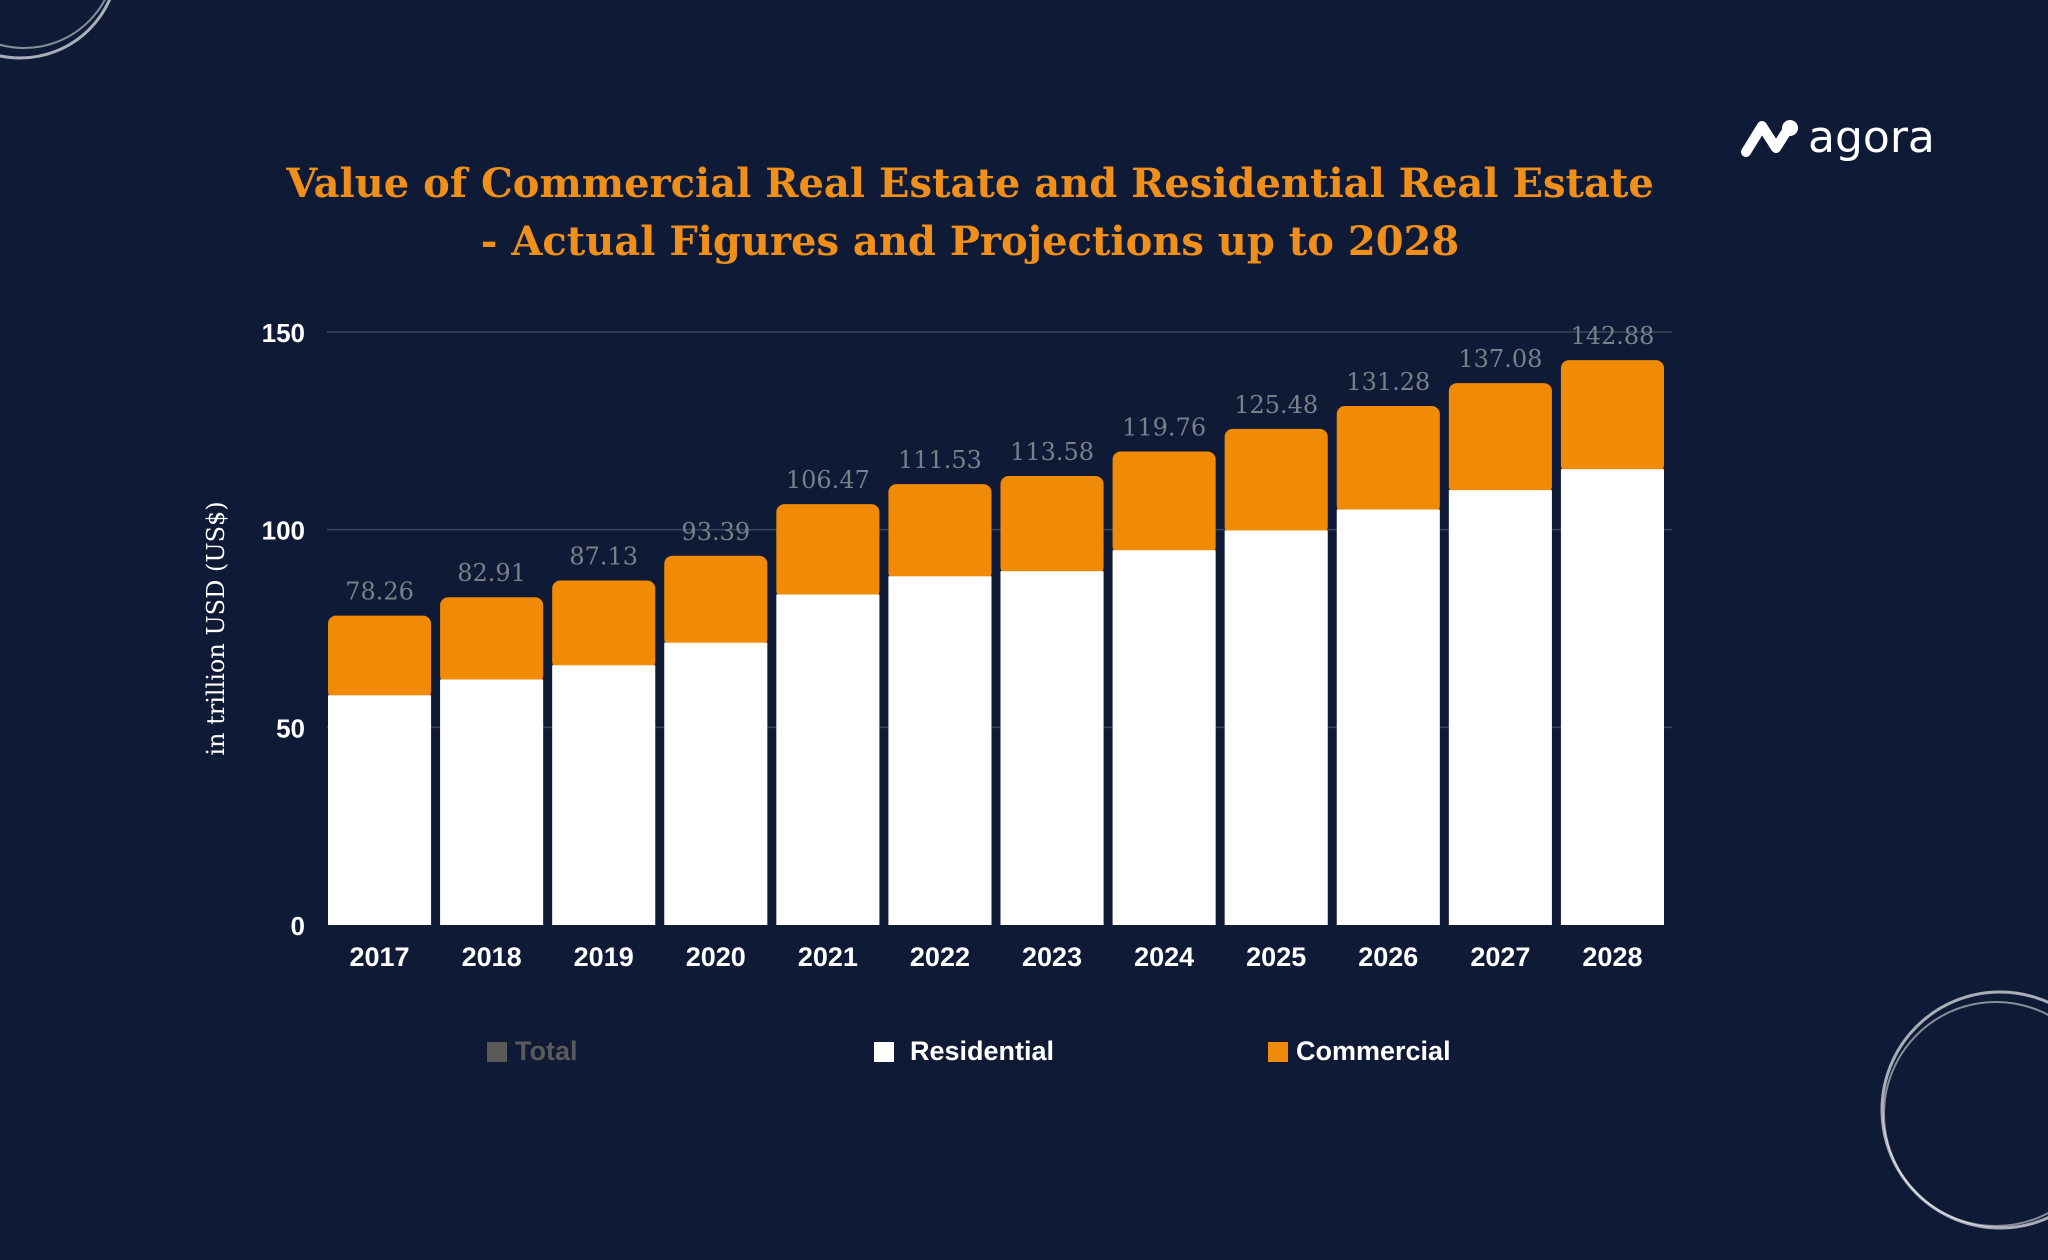 The image size is (2048, 1260). What do you see at coordinates (1769, 138) in the screenshot?
I see `agora-logo-icon` at bounding box center [1769, 138].